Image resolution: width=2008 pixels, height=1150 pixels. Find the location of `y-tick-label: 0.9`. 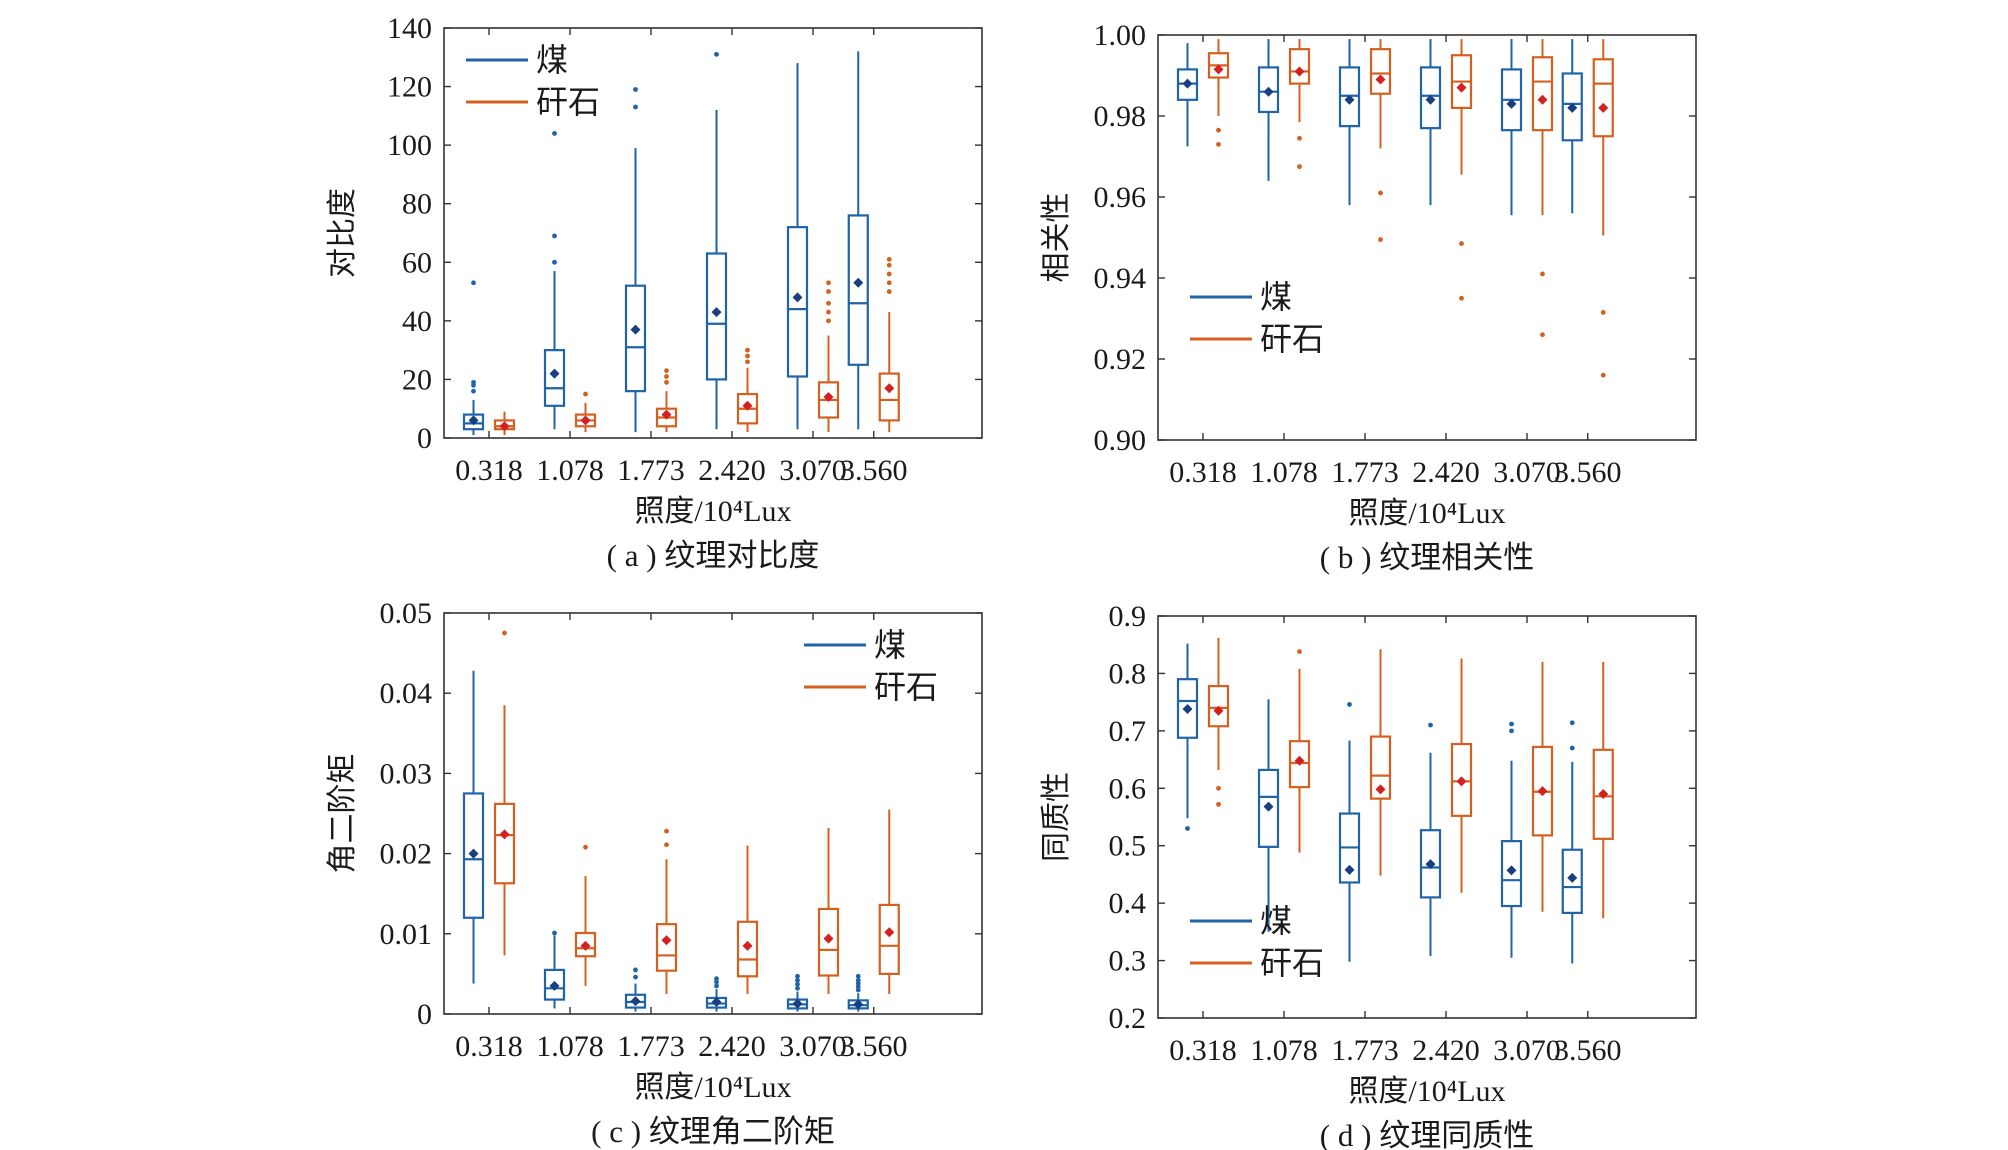

y-tick-label: 0.9 is located at coordinates (1128, 616).